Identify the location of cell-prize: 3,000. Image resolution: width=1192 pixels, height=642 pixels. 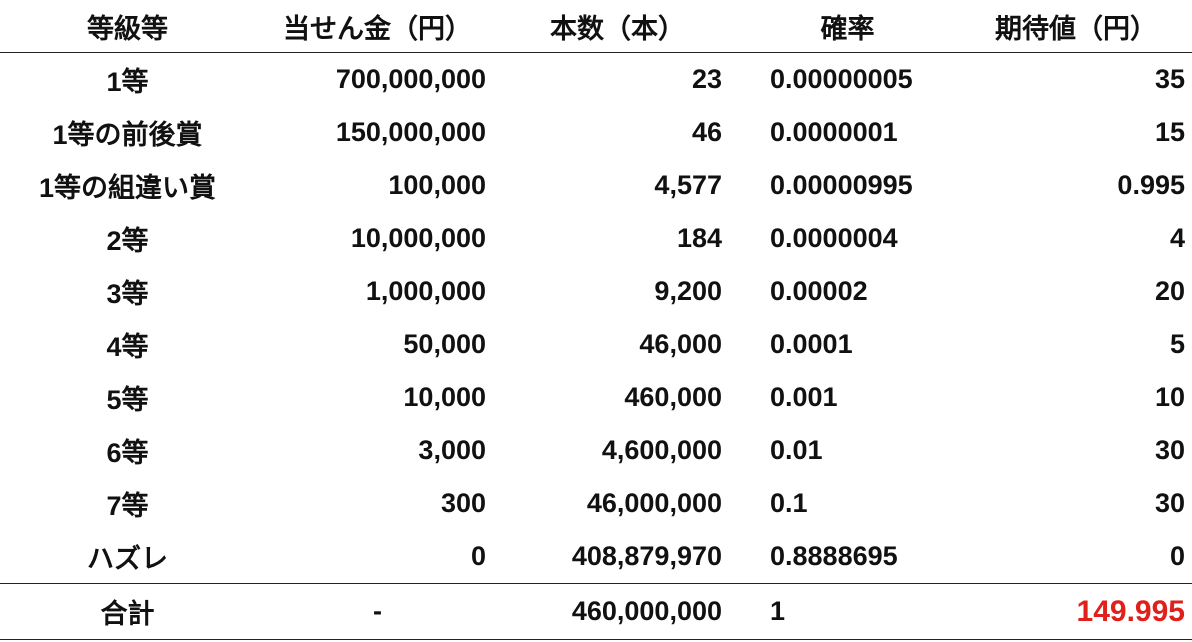
(452, 450).